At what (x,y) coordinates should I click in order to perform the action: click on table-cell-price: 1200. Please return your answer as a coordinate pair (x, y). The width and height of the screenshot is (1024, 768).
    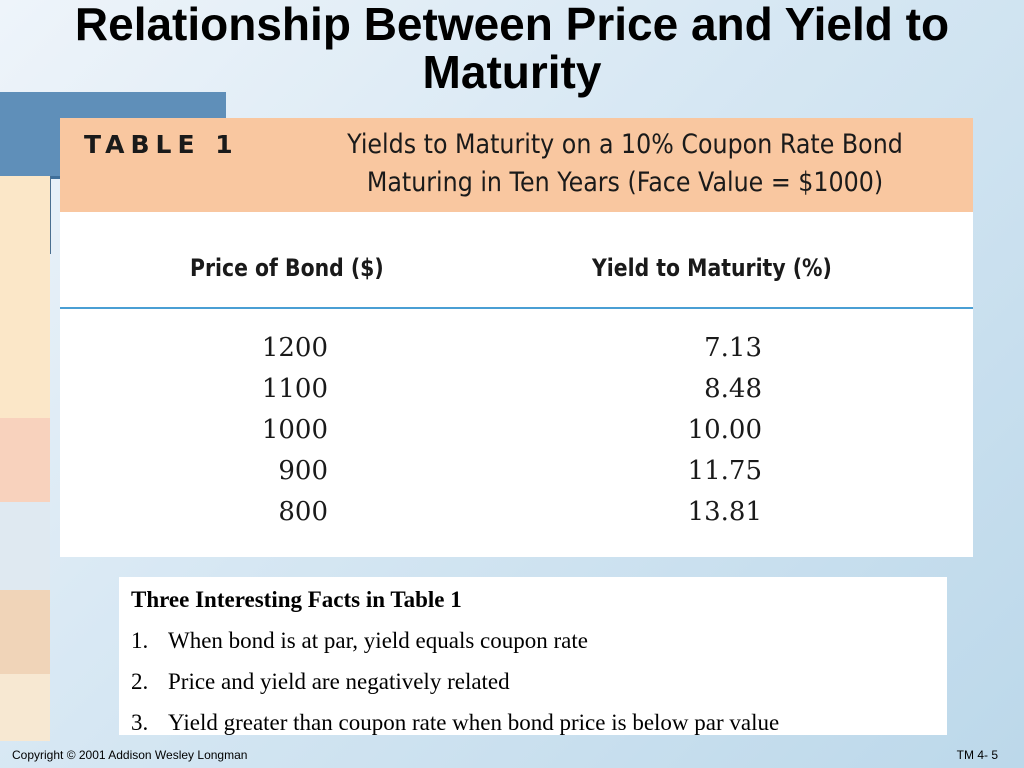
    Looking at the image, I should click on (294, 348).